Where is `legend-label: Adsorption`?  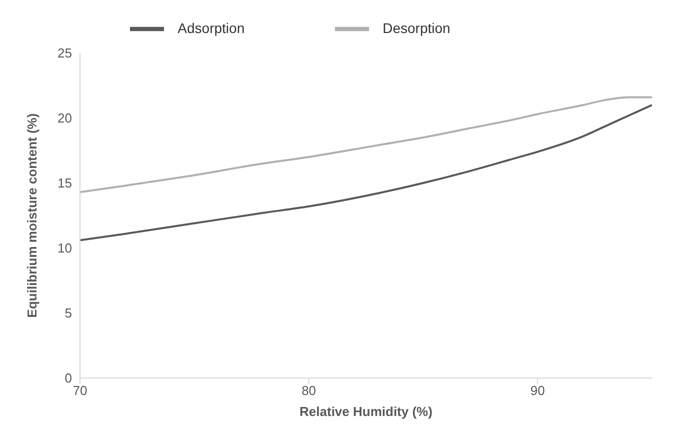 legend-label: Adsorption is located at coordinates (211, 28).